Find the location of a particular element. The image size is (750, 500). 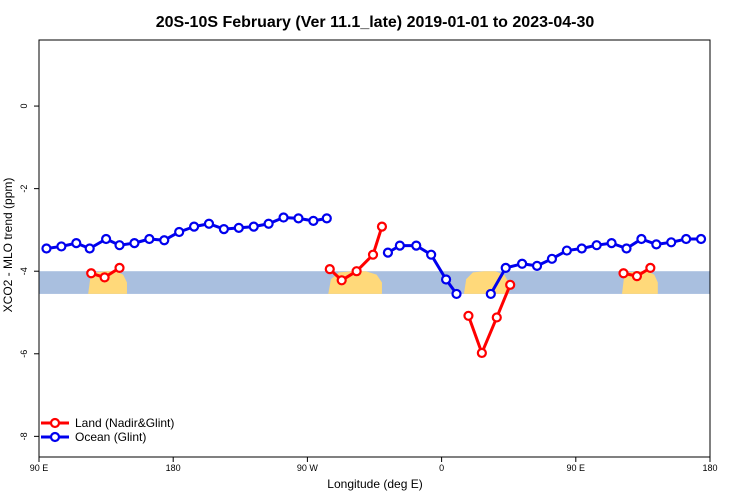

x-axis-label: Longitude (deg E) is located at coordinates (374, 484).